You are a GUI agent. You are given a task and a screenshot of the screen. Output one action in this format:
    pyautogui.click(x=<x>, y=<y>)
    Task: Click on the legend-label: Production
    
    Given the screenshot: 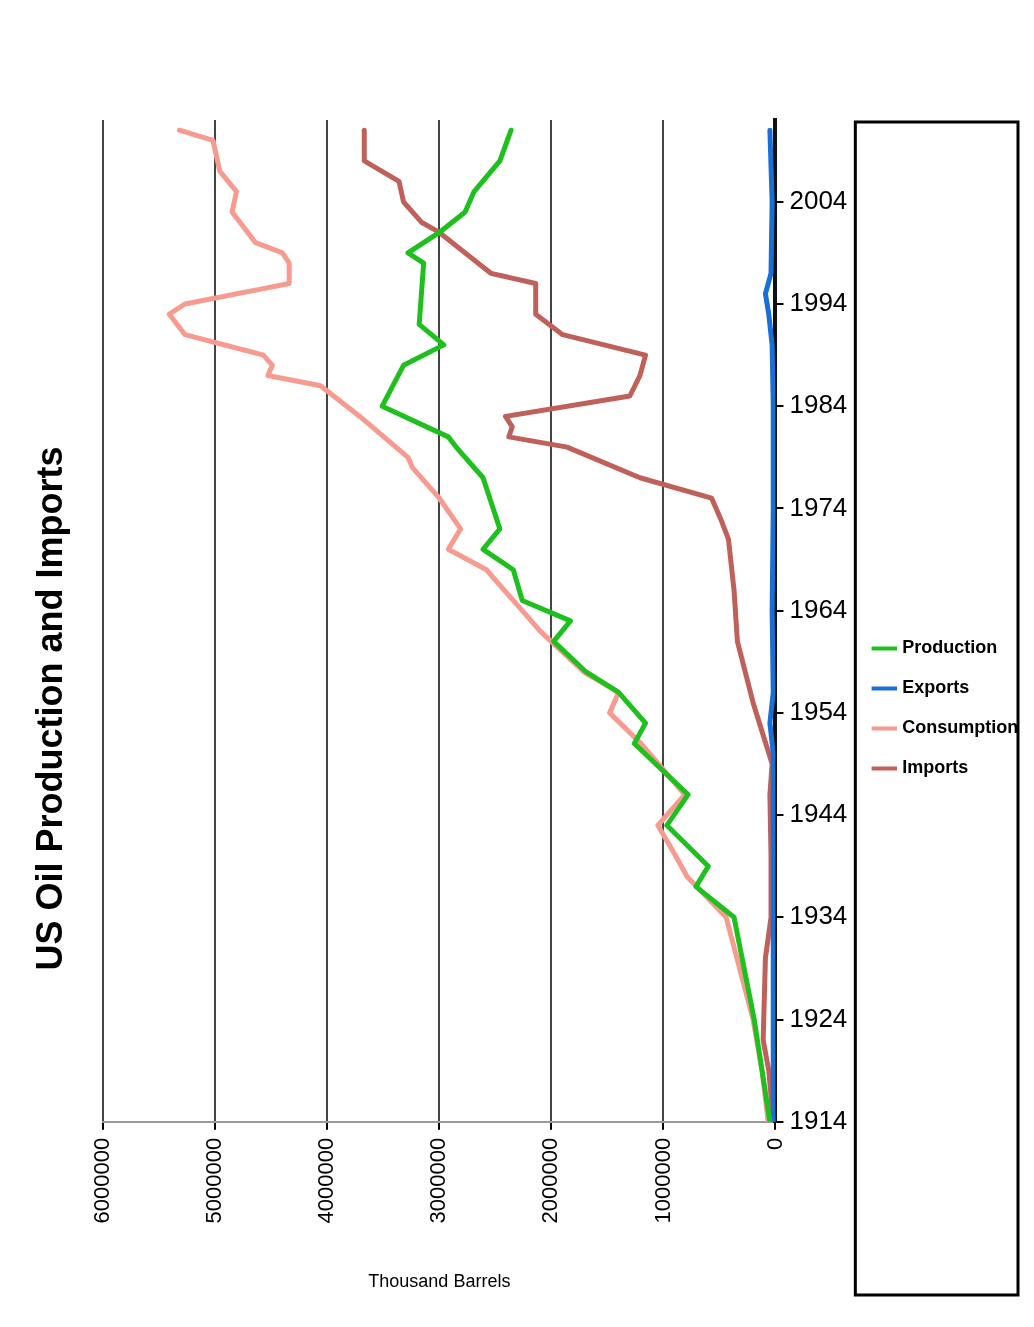 What is the action you would take?
    pyautogui.click(x=950, y=647)
    